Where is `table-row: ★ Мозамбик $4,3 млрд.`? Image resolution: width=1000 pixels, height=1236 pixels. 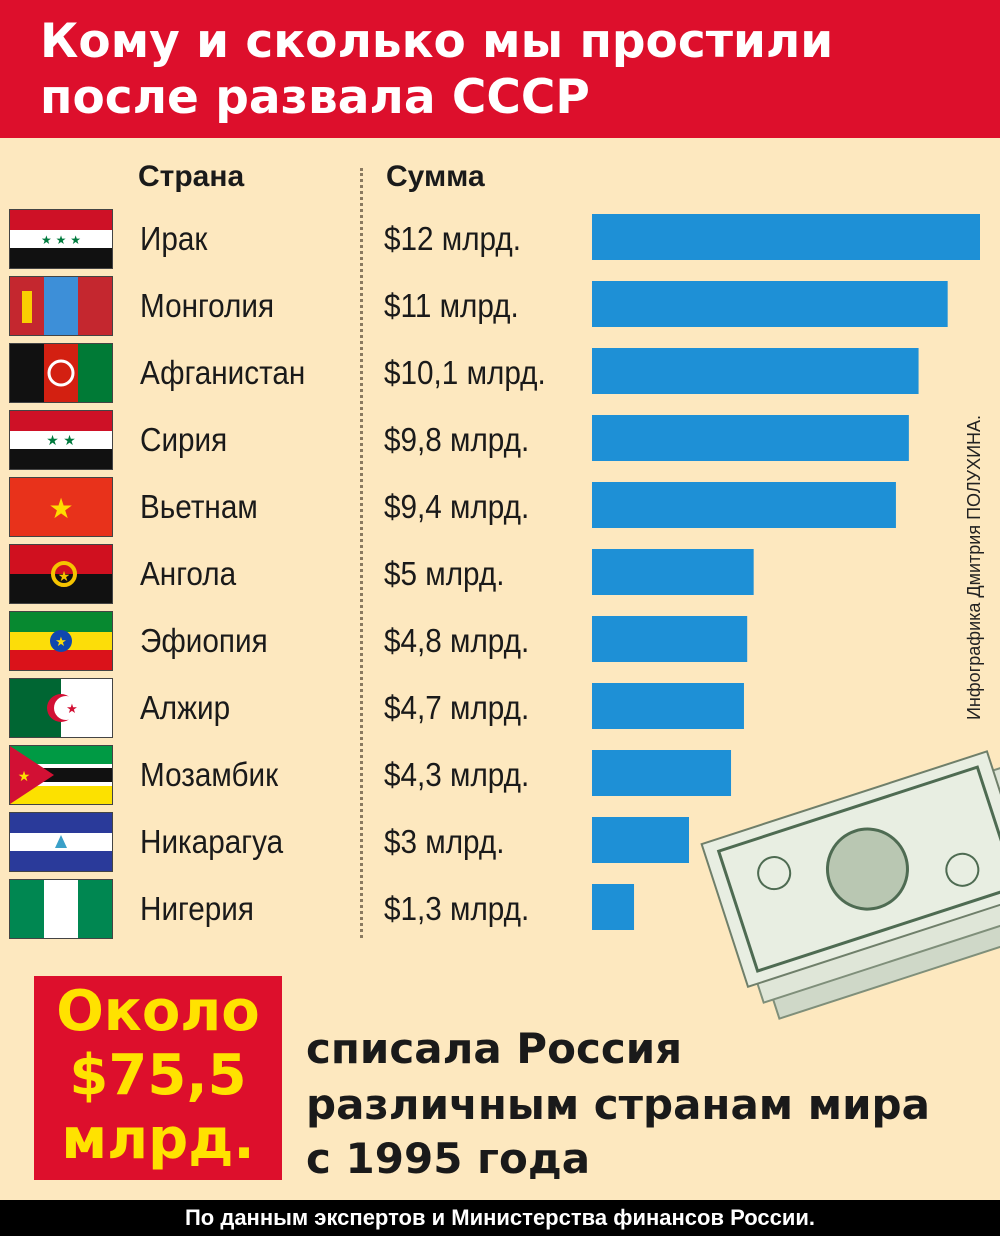 table-row: ★ Мозамбик $4,3 млрд. is located at coordinates (500, 775).